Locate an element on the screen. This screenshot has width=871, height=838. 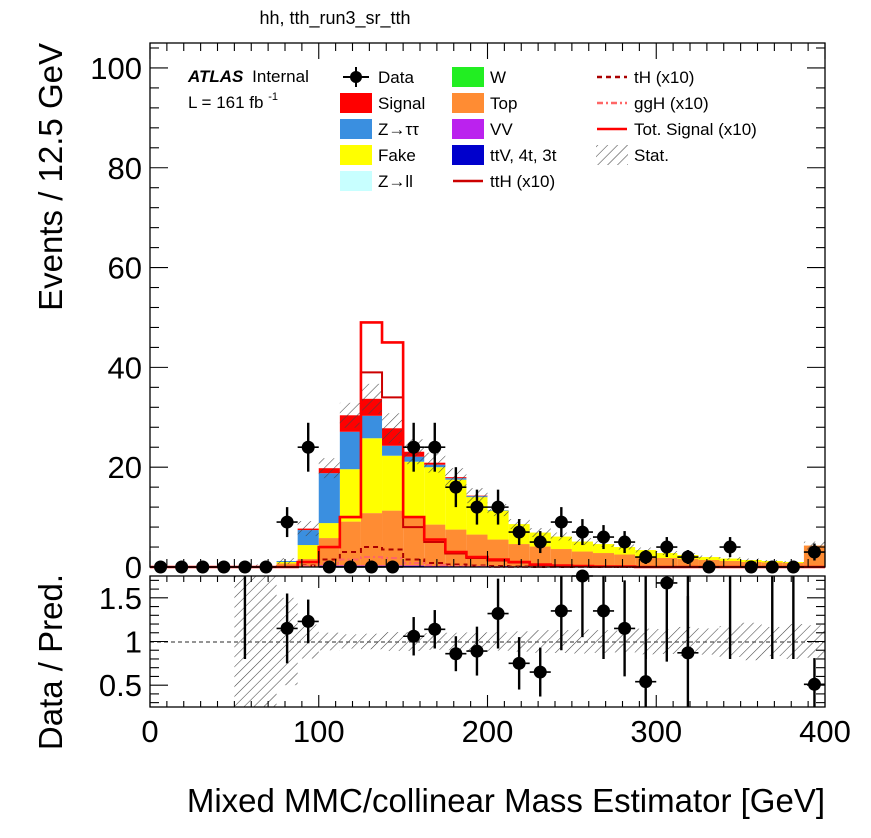
atlas-internal: Internal is located at coordinates (280, 76).